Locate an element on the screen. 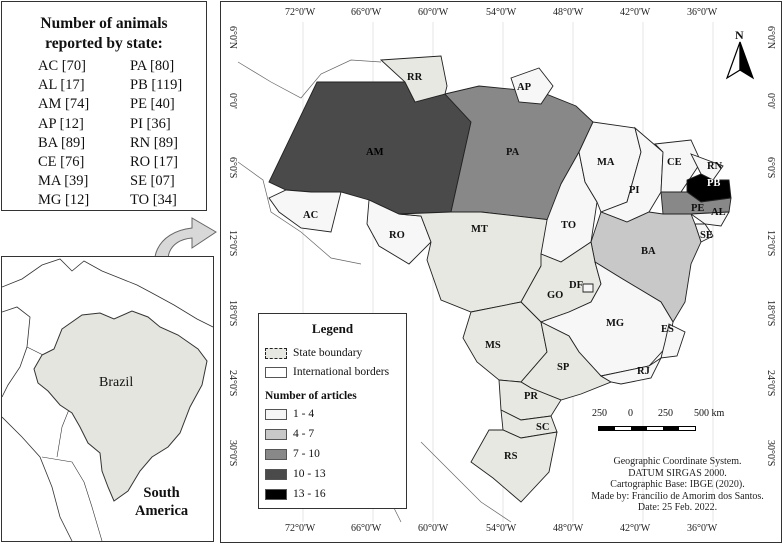 This screenshot has height=544, width=783. south-america-label: South America is located at coordinates (161, 502).